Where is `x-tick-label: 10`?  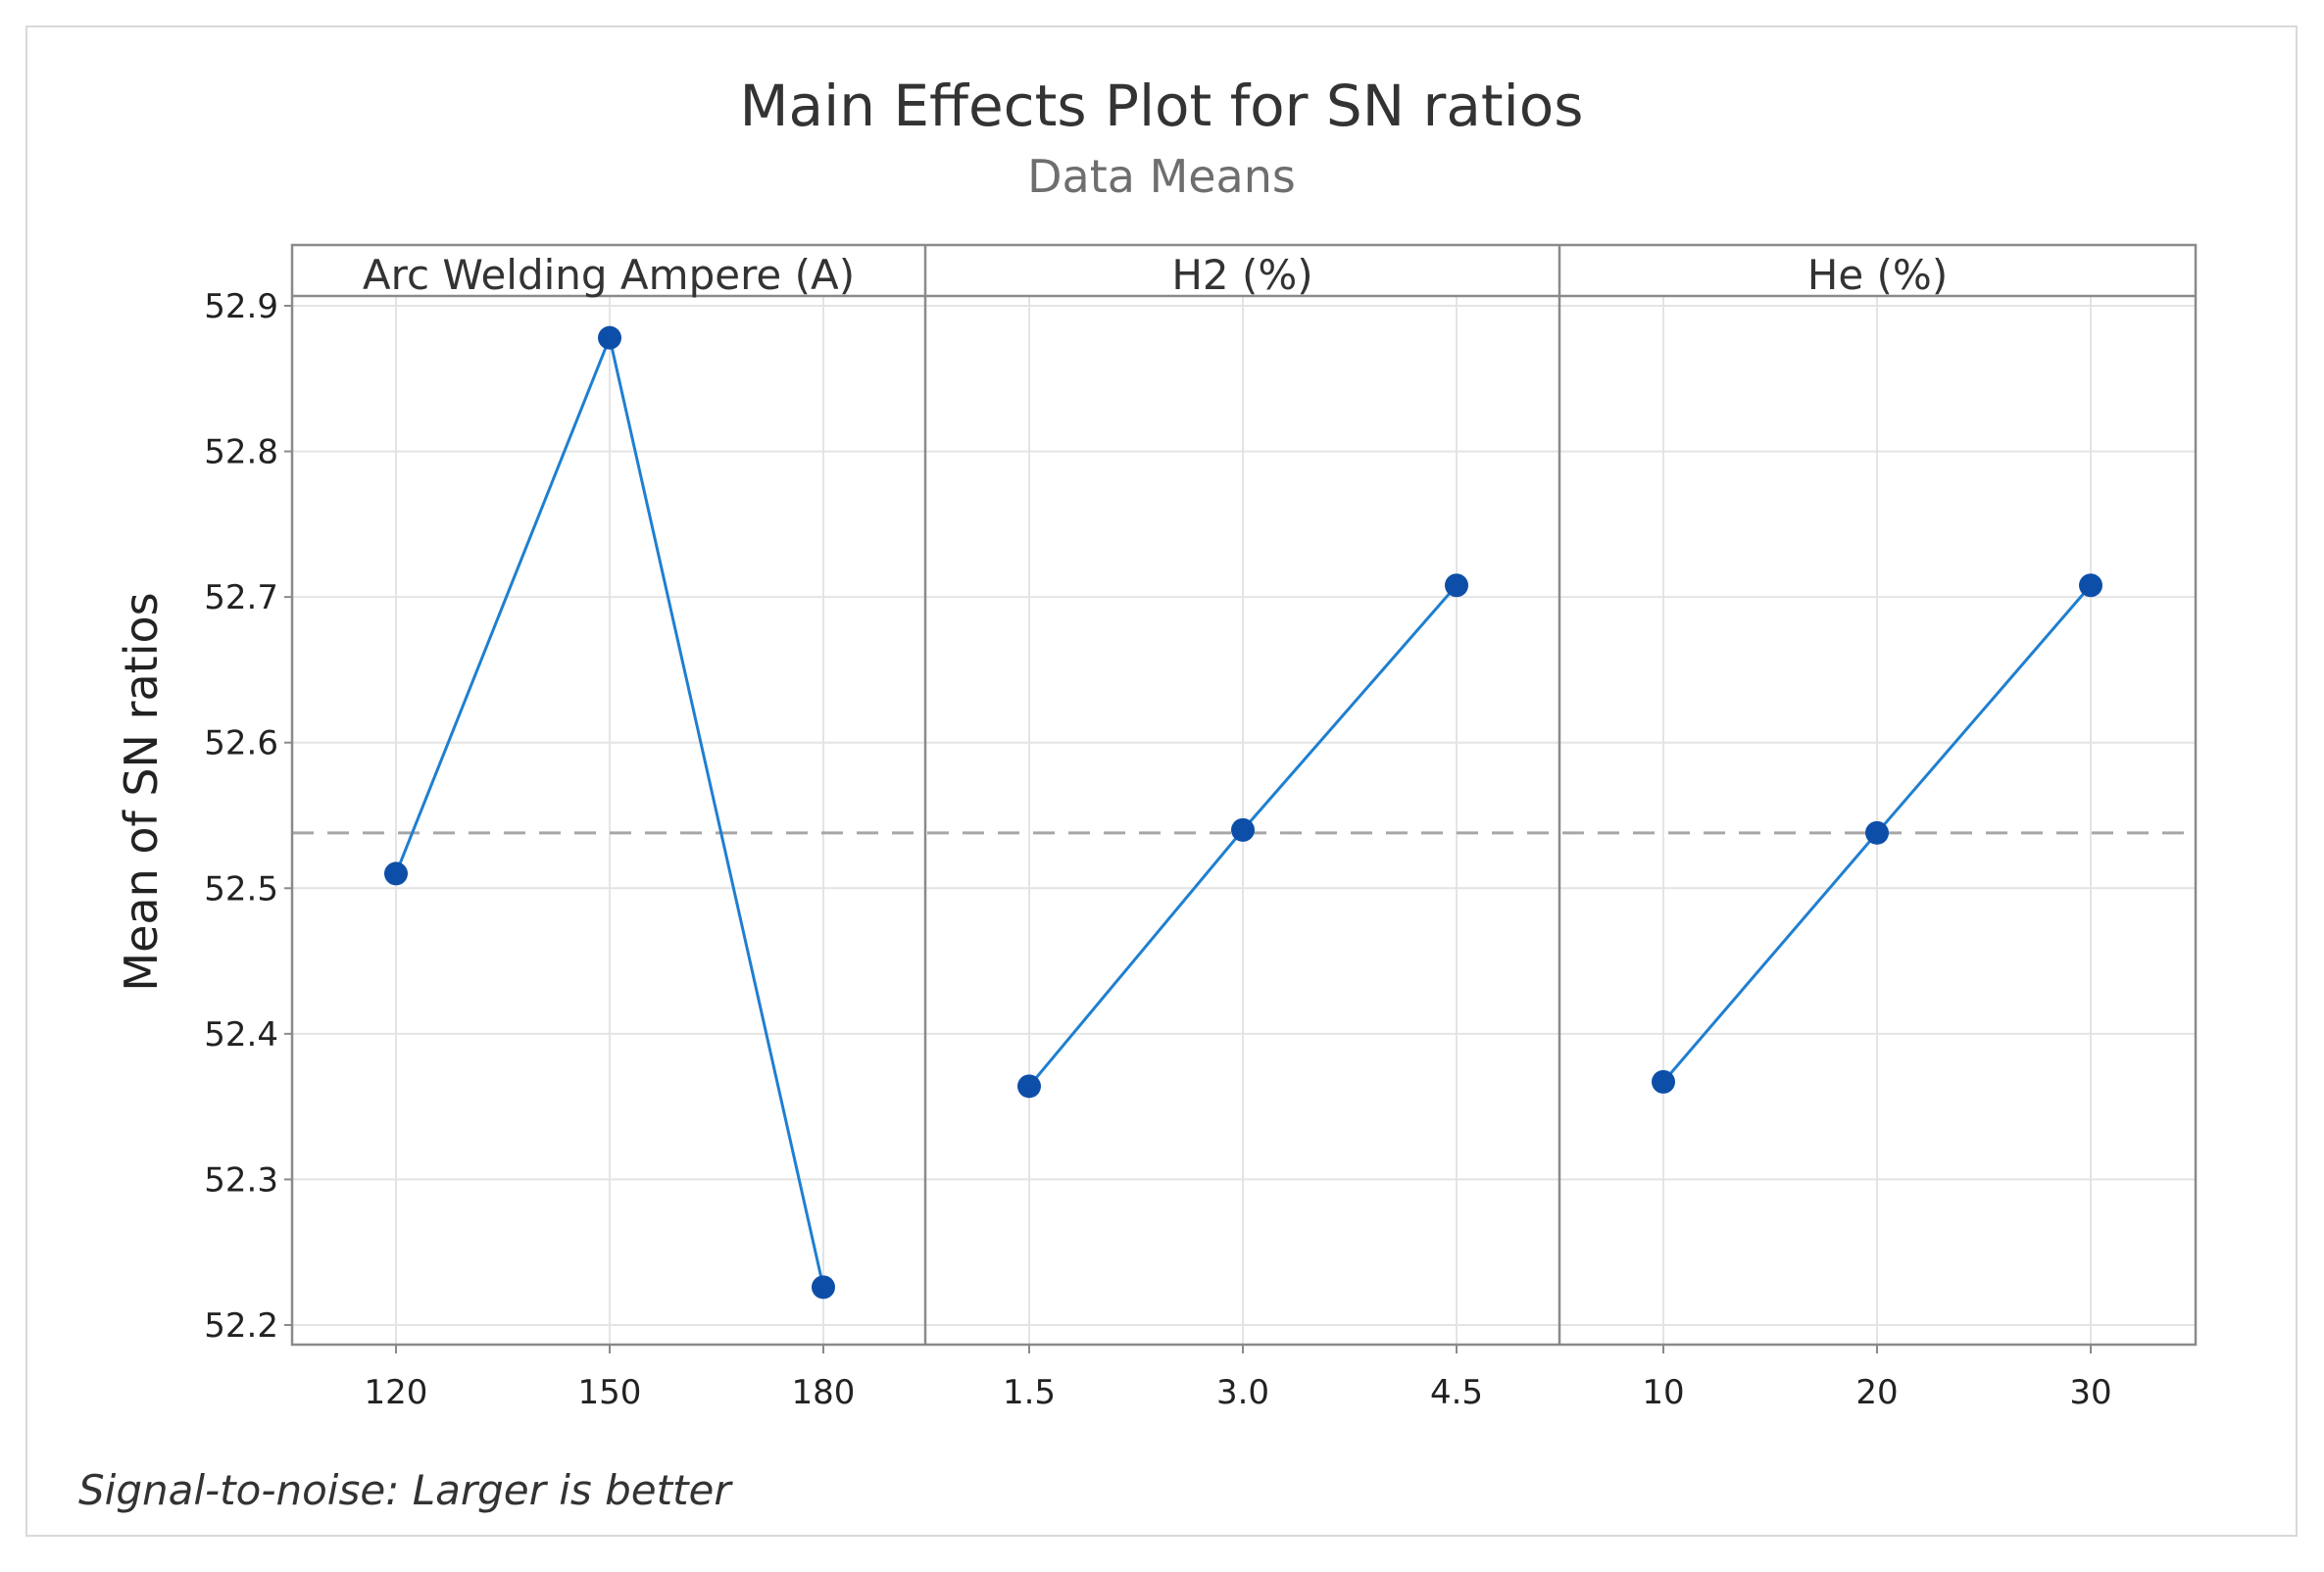
x-tick-label: 10 is located at coordinates (1663, 1392).